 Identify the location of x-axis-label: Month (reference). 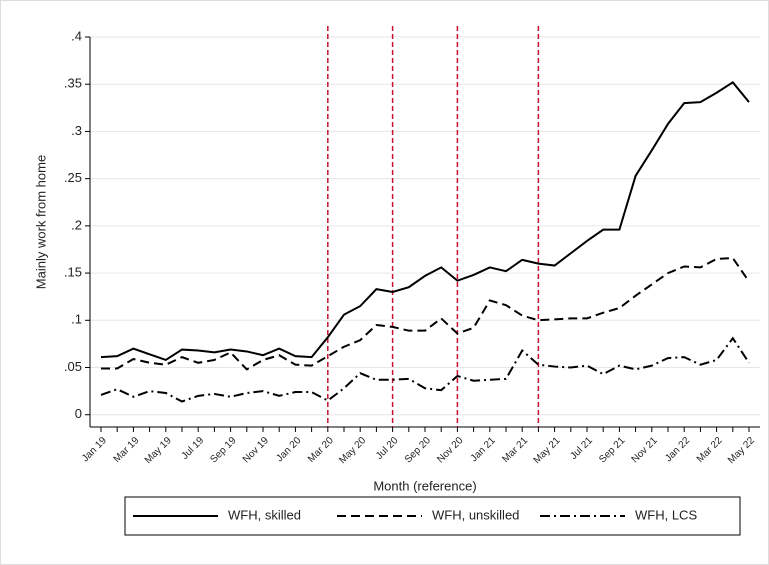
(424, 485).